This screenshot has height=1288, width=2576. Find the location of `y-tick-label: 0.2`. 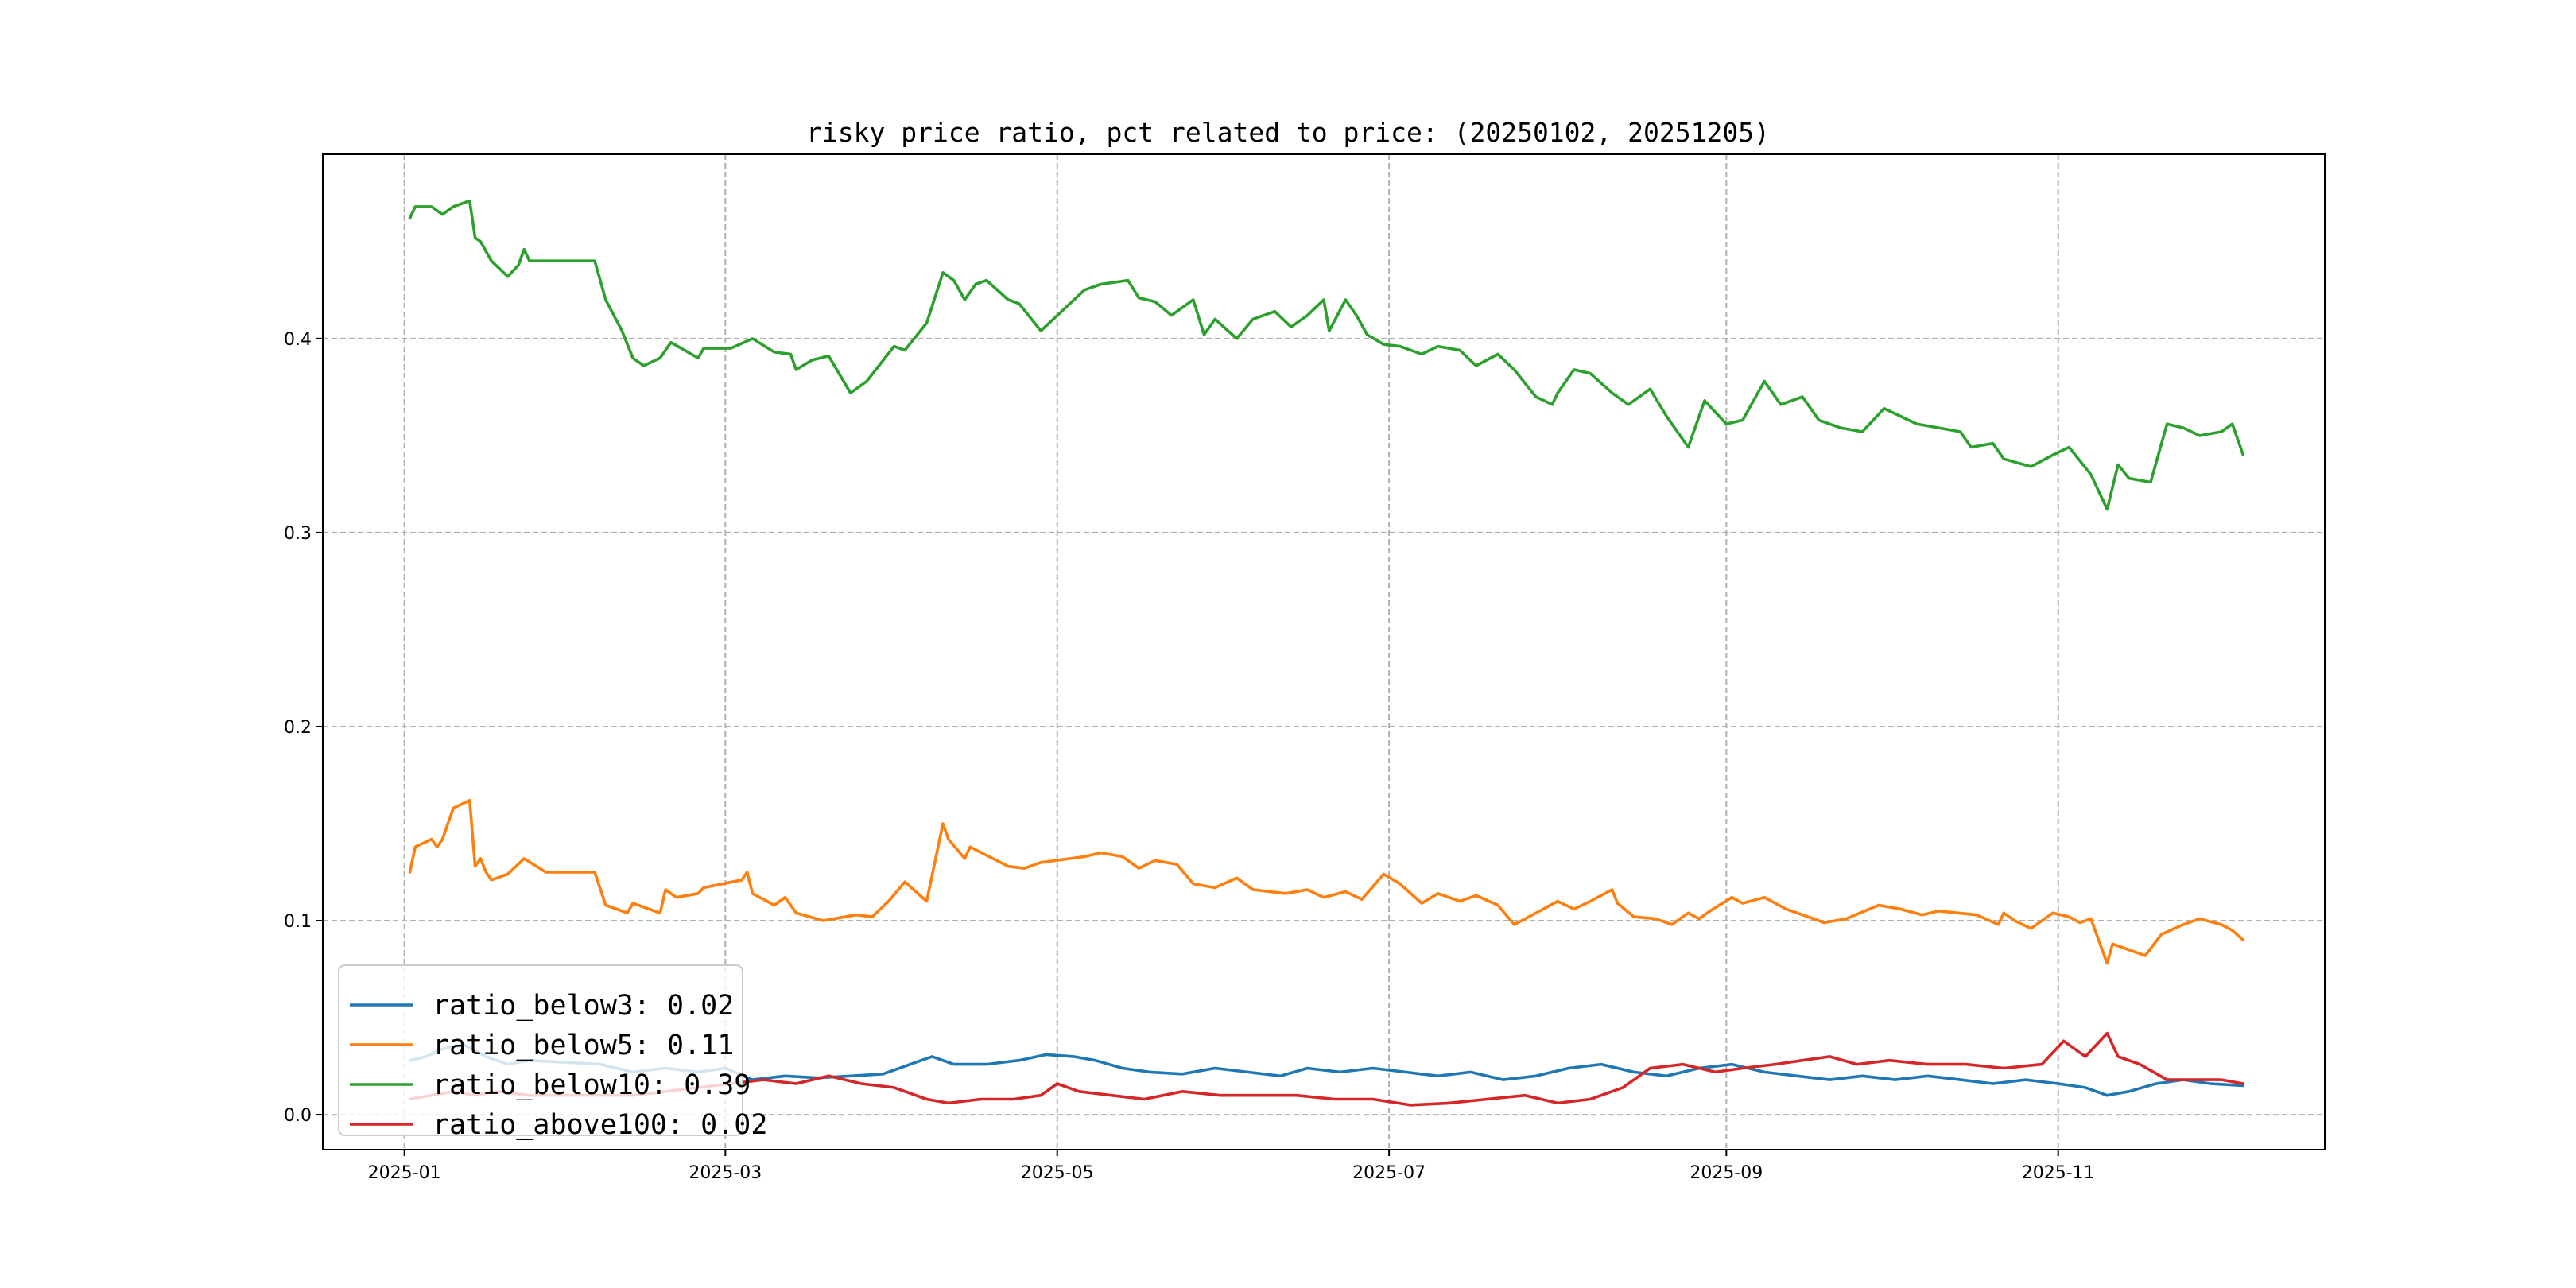

y-tick-label: 0.2 is located at coordinates (298, 728).